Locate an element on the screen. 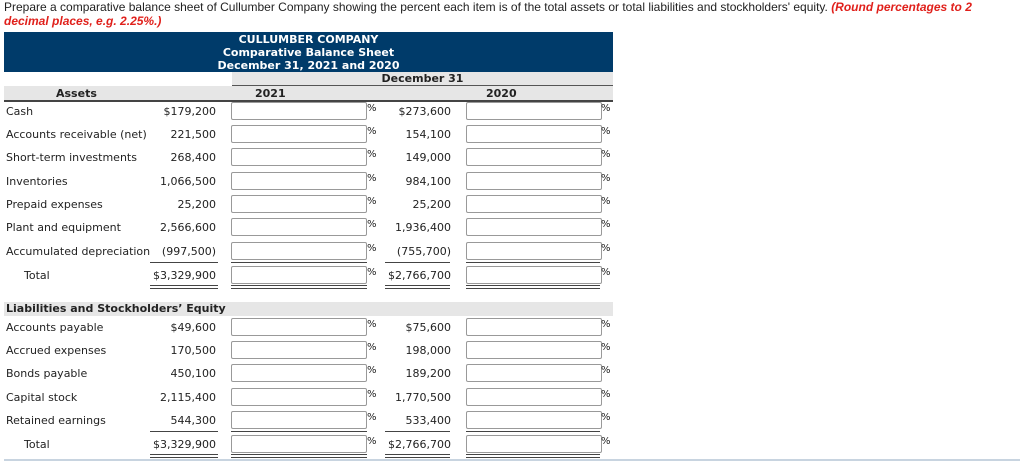 The image size is (1024, 463). instructions-emphasis-2: decimal places, e.g. 2.25%.) is located at coordinates (83, 21).